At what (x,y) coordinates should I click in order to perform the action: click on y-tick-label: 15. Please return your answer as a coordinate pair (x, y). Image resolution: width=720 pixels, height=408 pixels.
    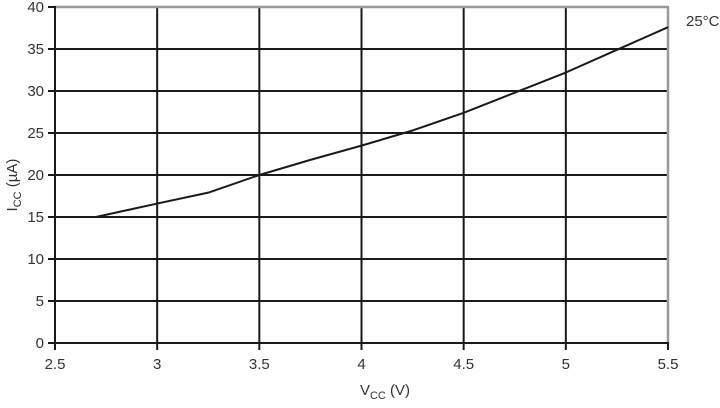
    Looking at the image, I should click on (35, 217).